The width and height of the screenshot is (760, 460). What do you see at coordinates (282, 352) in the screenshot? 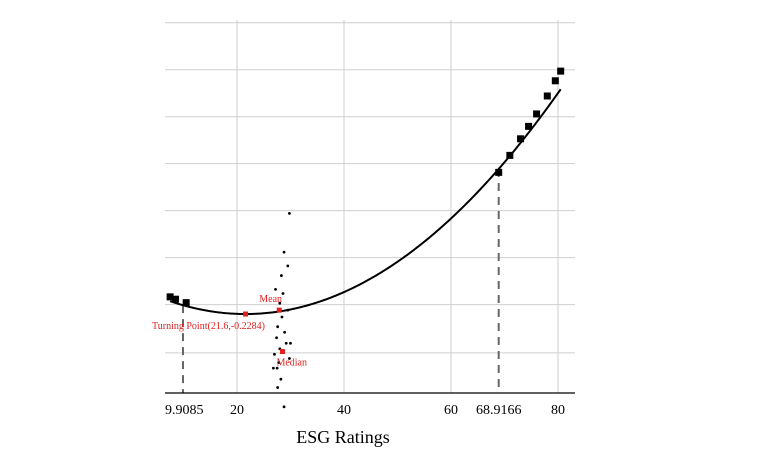
I see `median-point` at bounding box center [282, 352].